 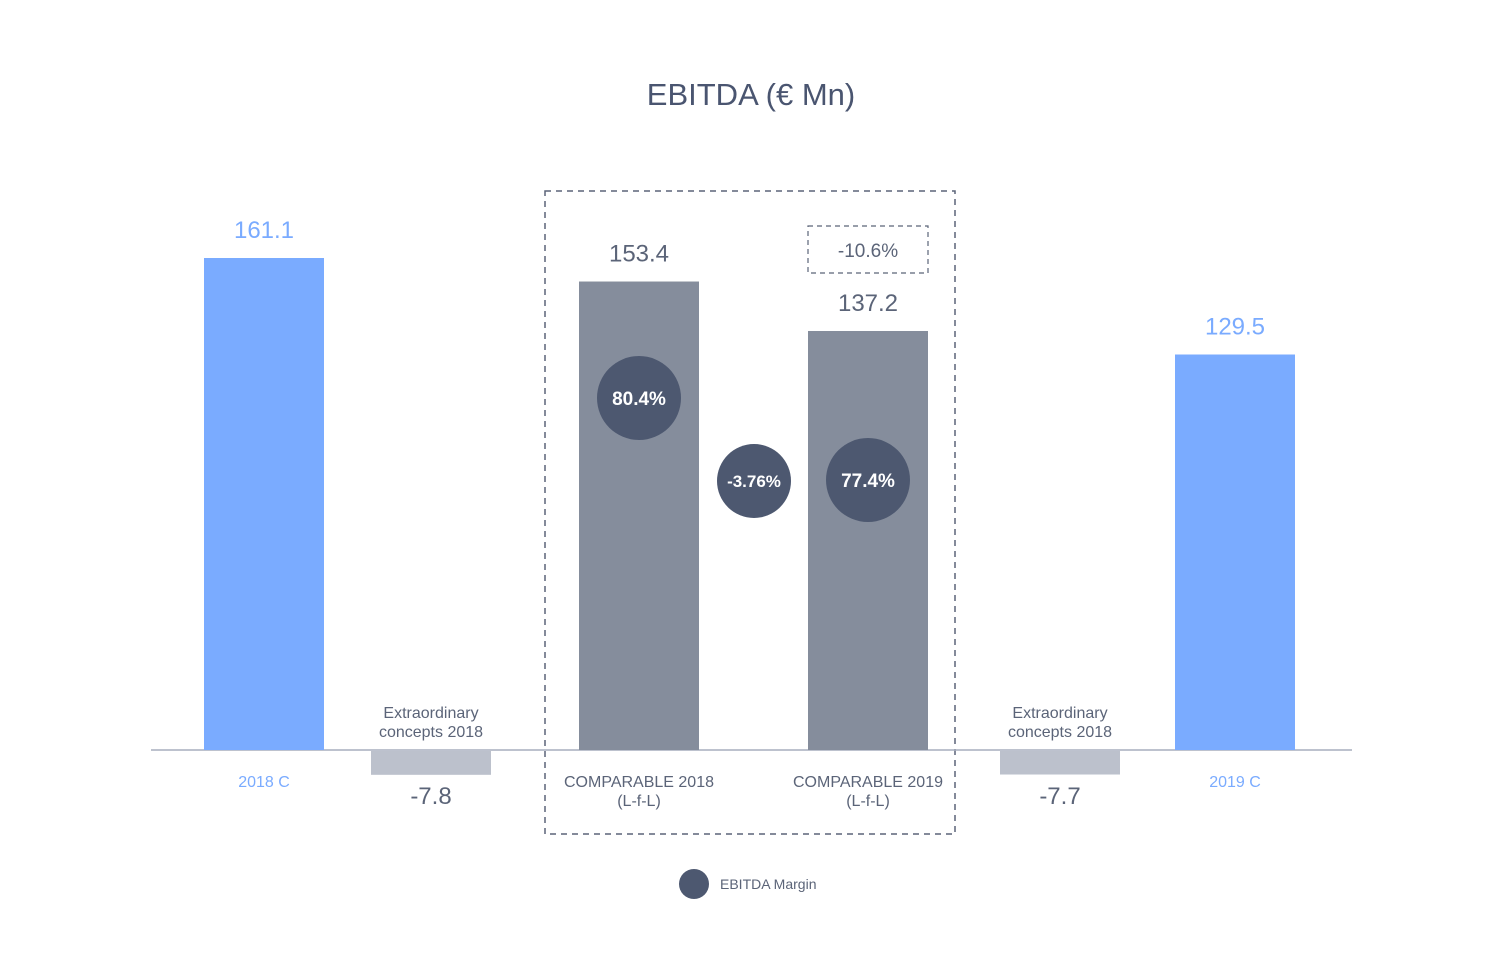 I want to click on margin-change-bubble, so click(x=754, y=481).